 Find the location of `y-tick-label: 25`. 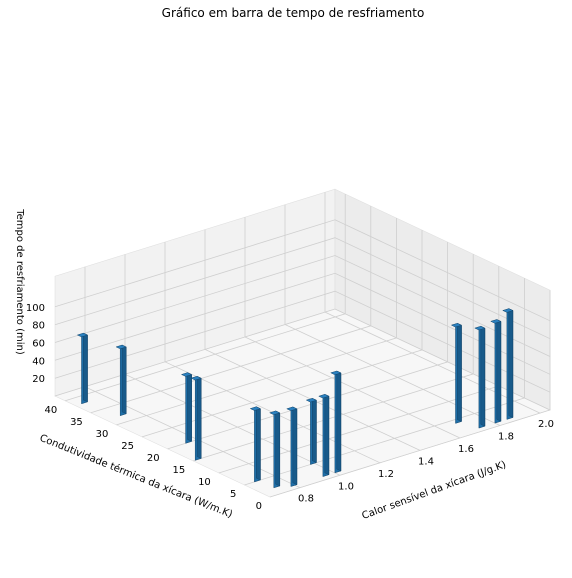

y-tick-label: 25 is located at coordinates (127, 446).